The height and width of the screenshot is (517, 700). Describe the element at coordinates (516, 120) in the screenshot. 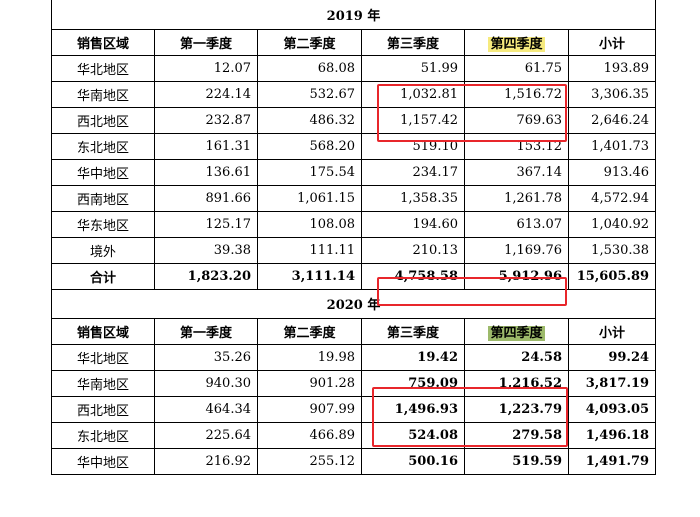

I see `q4-cell: 769.63` at that location.